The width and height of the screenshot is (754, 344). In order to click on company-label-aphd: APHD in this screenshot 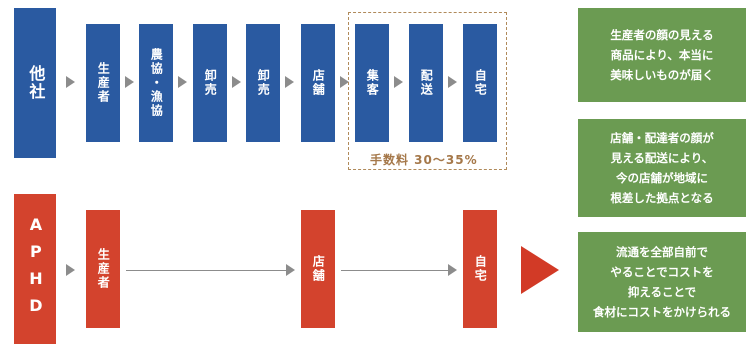, I will do `click(35, 269)`.